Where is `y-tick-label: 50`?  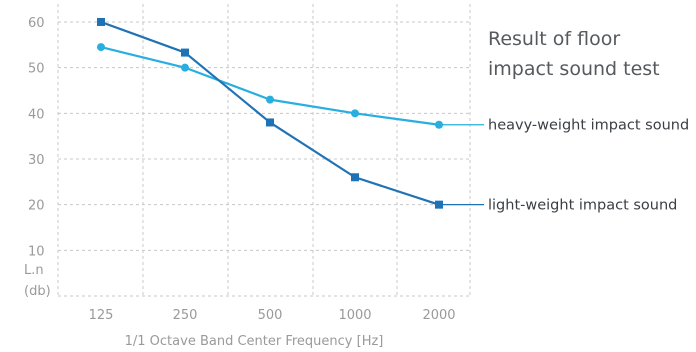 y-tick-label: 50 is located at coordinates (36, 69).